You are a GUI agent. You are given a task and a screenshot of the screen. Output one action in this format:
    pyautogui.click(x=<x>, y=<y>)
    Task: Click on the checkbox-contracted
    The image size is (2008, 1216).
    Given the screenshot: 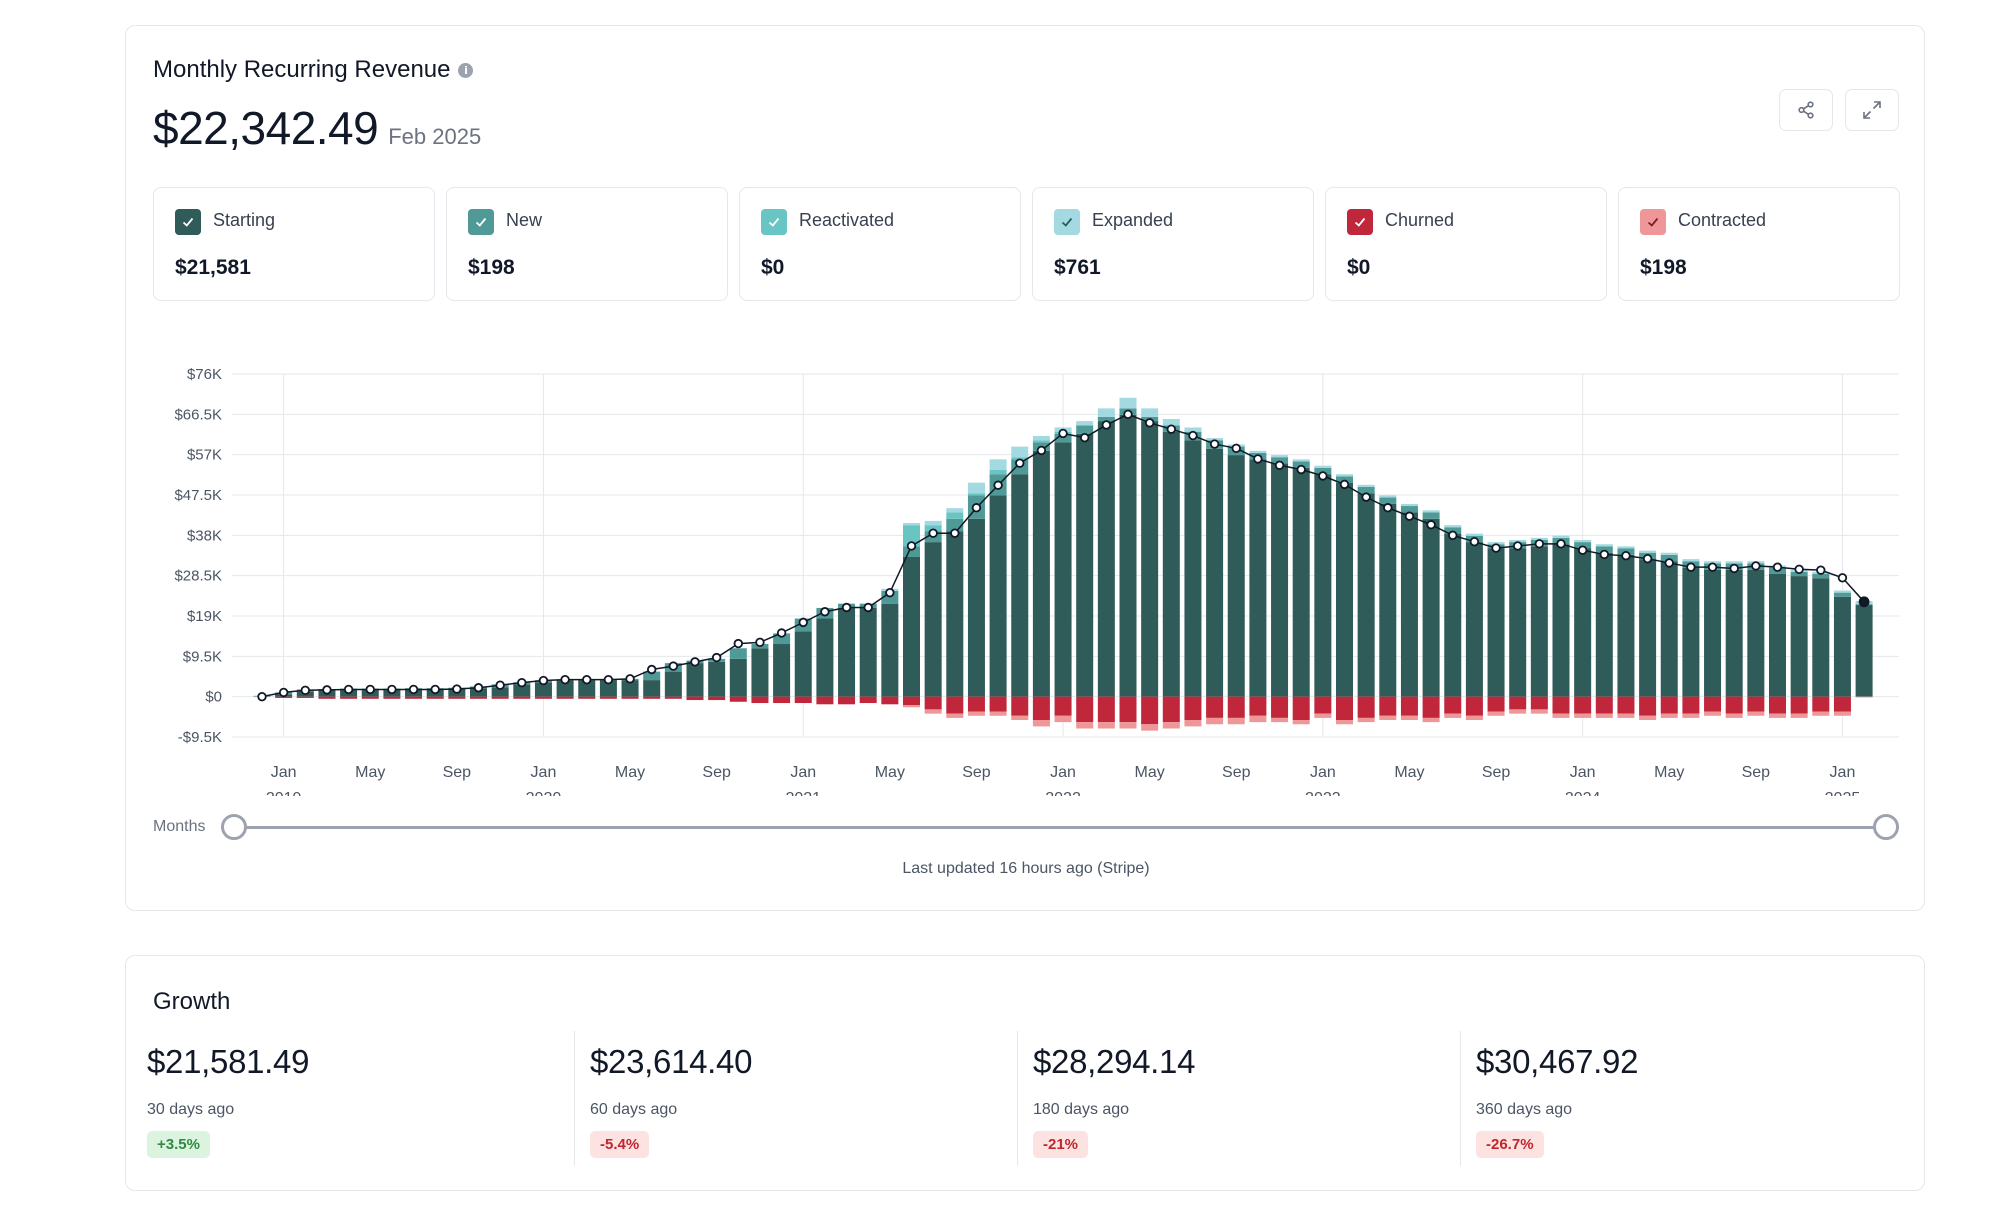 What is the action you would take?
    pyautogui.click(x=1653, y=222)
    